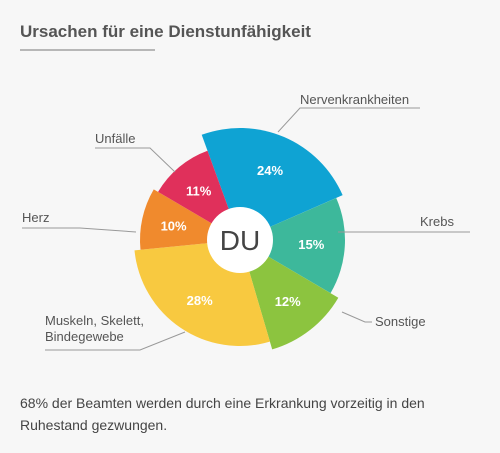  I want to click on center-hole, so click(240, 240).